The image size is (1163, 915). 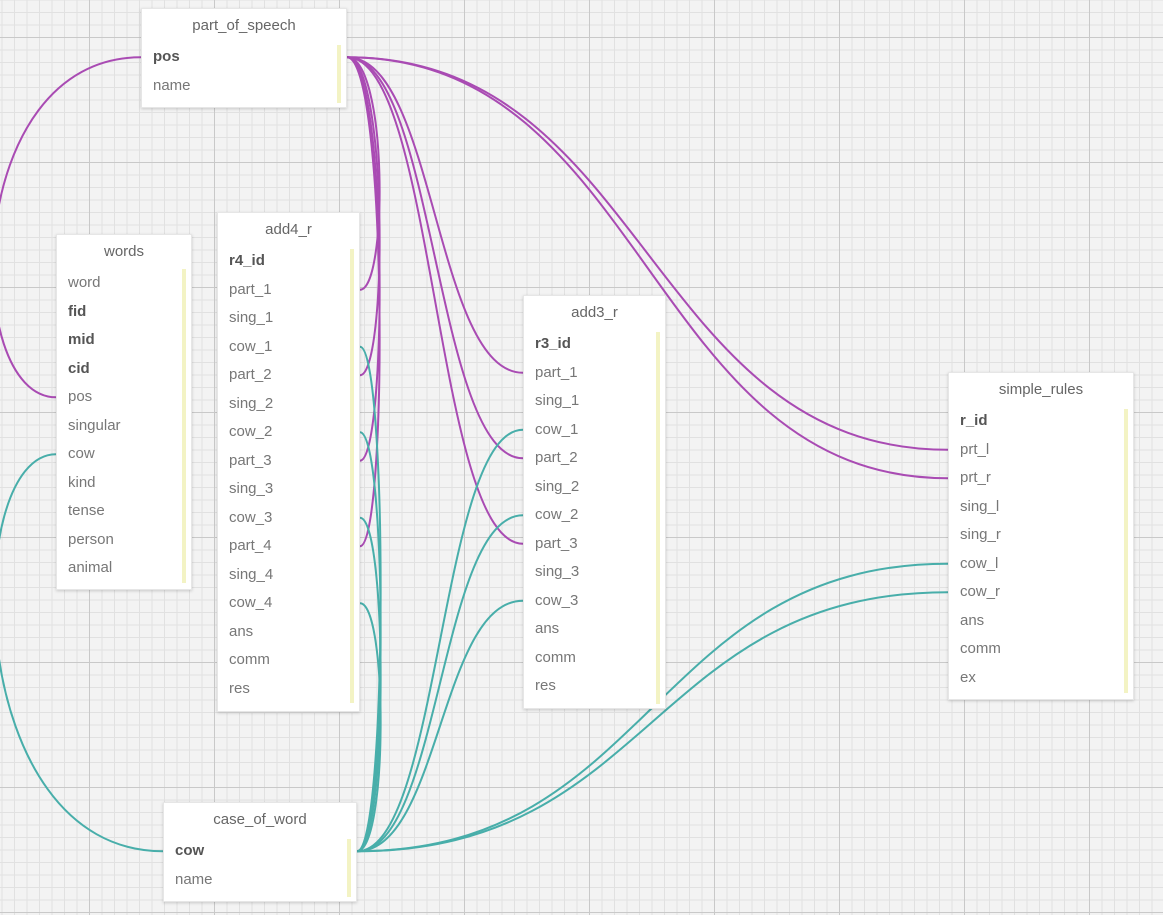 I want to click on field-sing-l: sing_l, so click(x=980, y=506).